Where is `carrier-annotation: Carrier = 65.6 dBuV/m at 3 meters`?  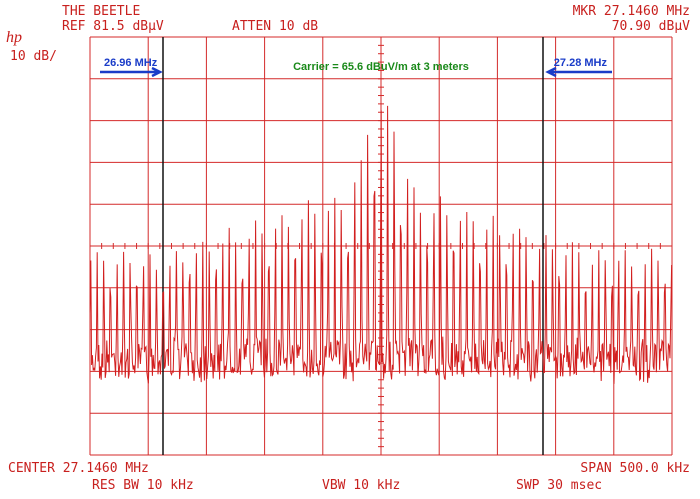 carrier-annotation: Carrier = 65.6 dBuV/m at 3 meters is located at coordinates (381, 67).